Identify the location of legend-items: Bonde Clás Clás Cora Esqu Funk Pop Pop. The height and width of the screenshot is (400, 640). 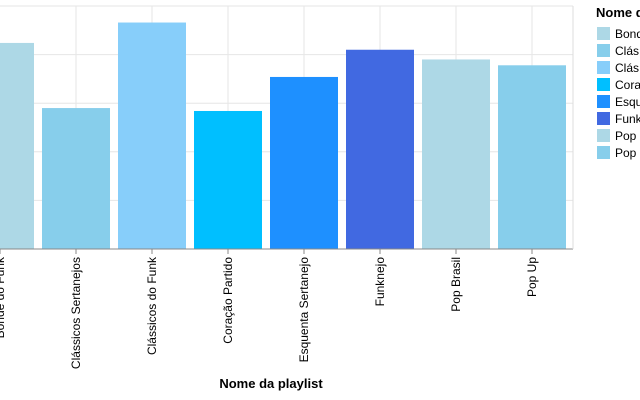
(618, 93).